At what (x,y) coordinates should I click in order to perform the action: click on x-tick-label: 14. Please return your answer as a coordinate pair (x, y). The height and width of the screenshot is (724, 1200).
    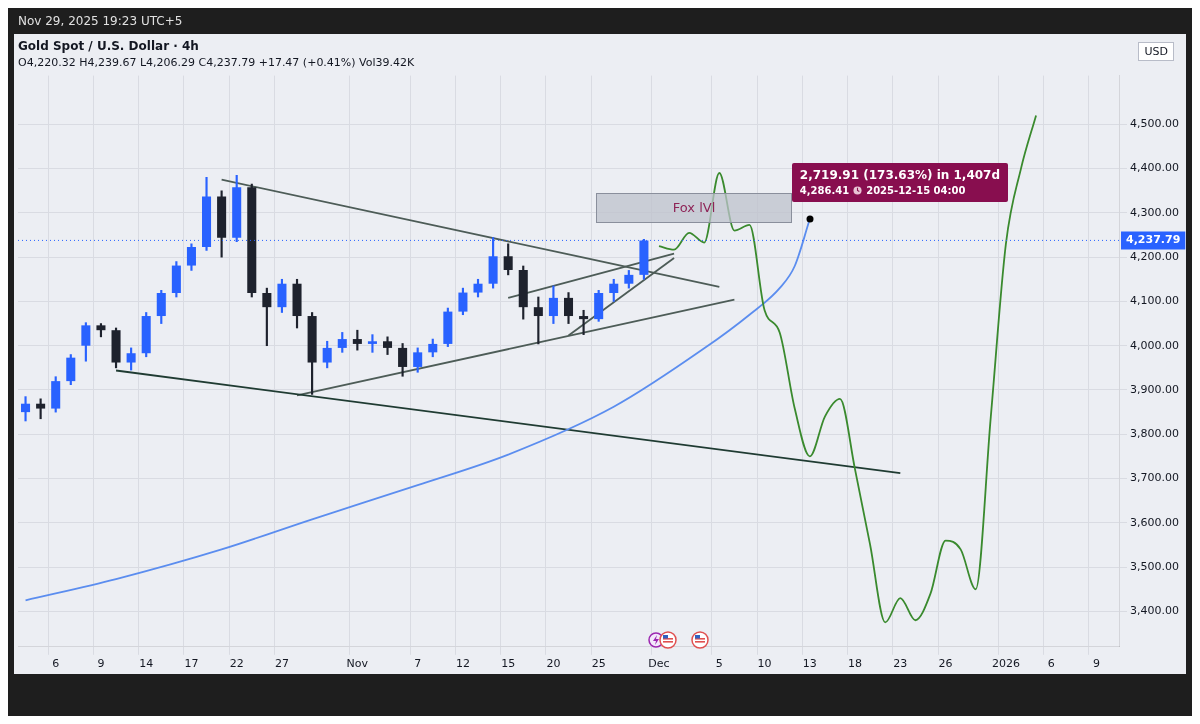
    Looking at the image, I should click on (146, 664).